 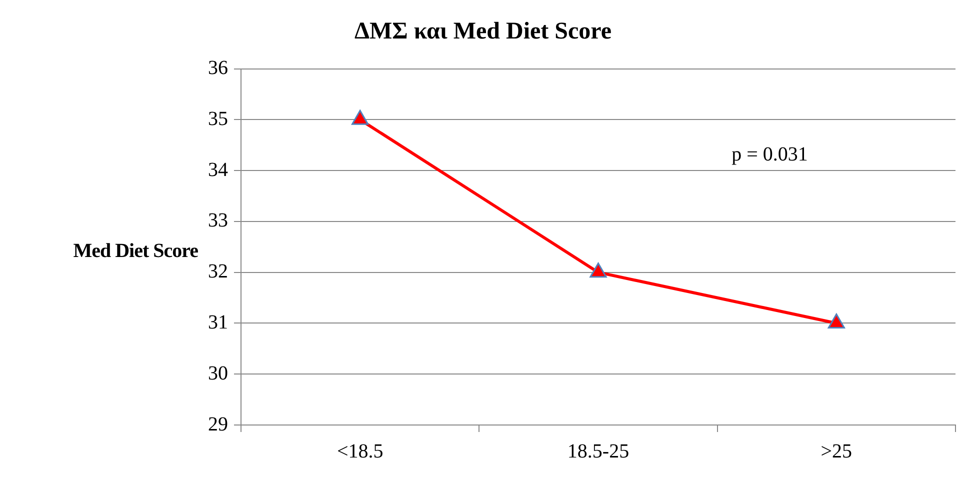 I want to click on y-tick-label: 35, so click(x=218, y=119).